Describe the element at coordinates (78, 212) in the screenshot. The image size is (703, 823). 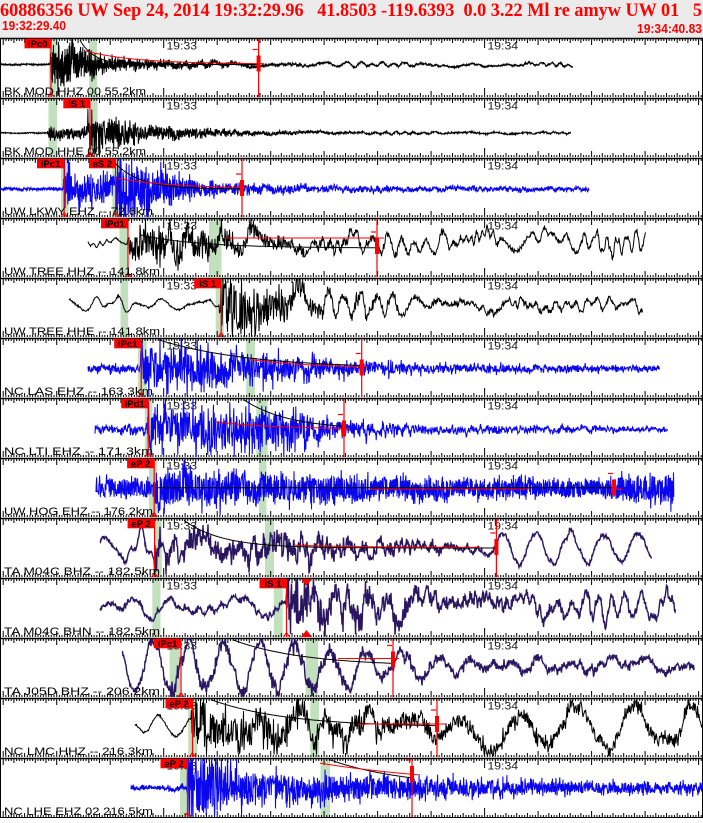
I see `svg-text: UW LKWY EHZ -- 72.6km` at that location.